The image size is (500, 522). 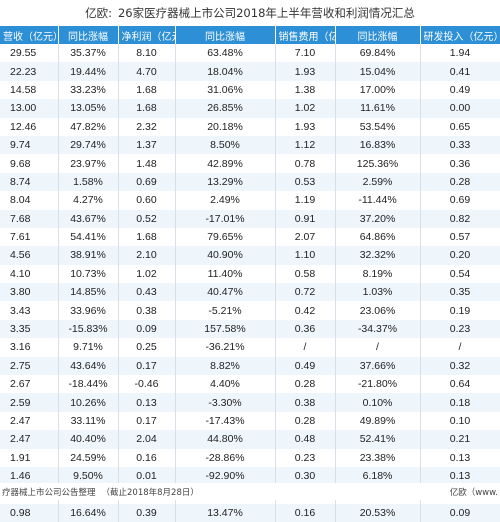 I want to click on rd-investment-cell: 0.32, so click(x=460, y=366).